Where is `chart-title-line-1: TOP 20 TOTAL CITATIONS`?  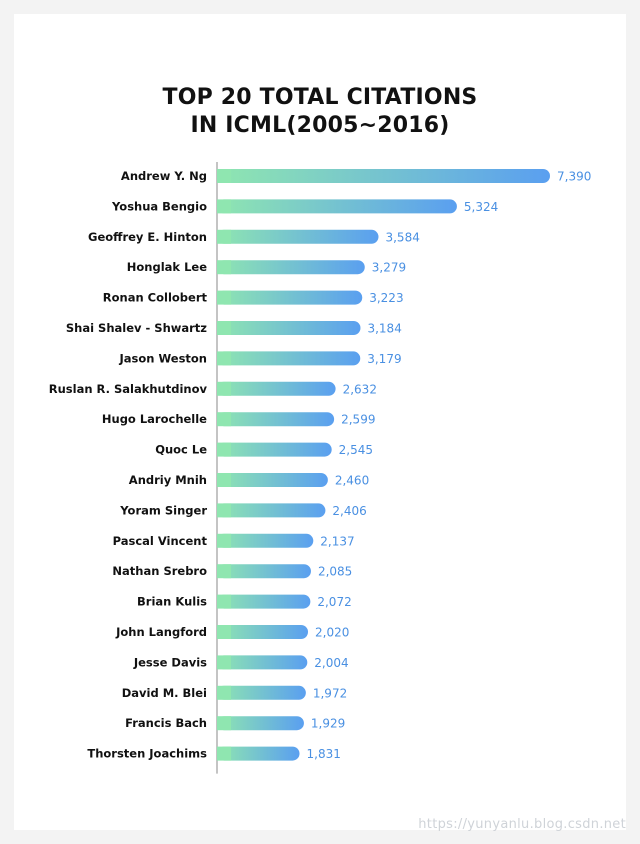 chart-title-line-1: TOP 20 TOTAL CITATIONS is located at coordinates (320, 97).